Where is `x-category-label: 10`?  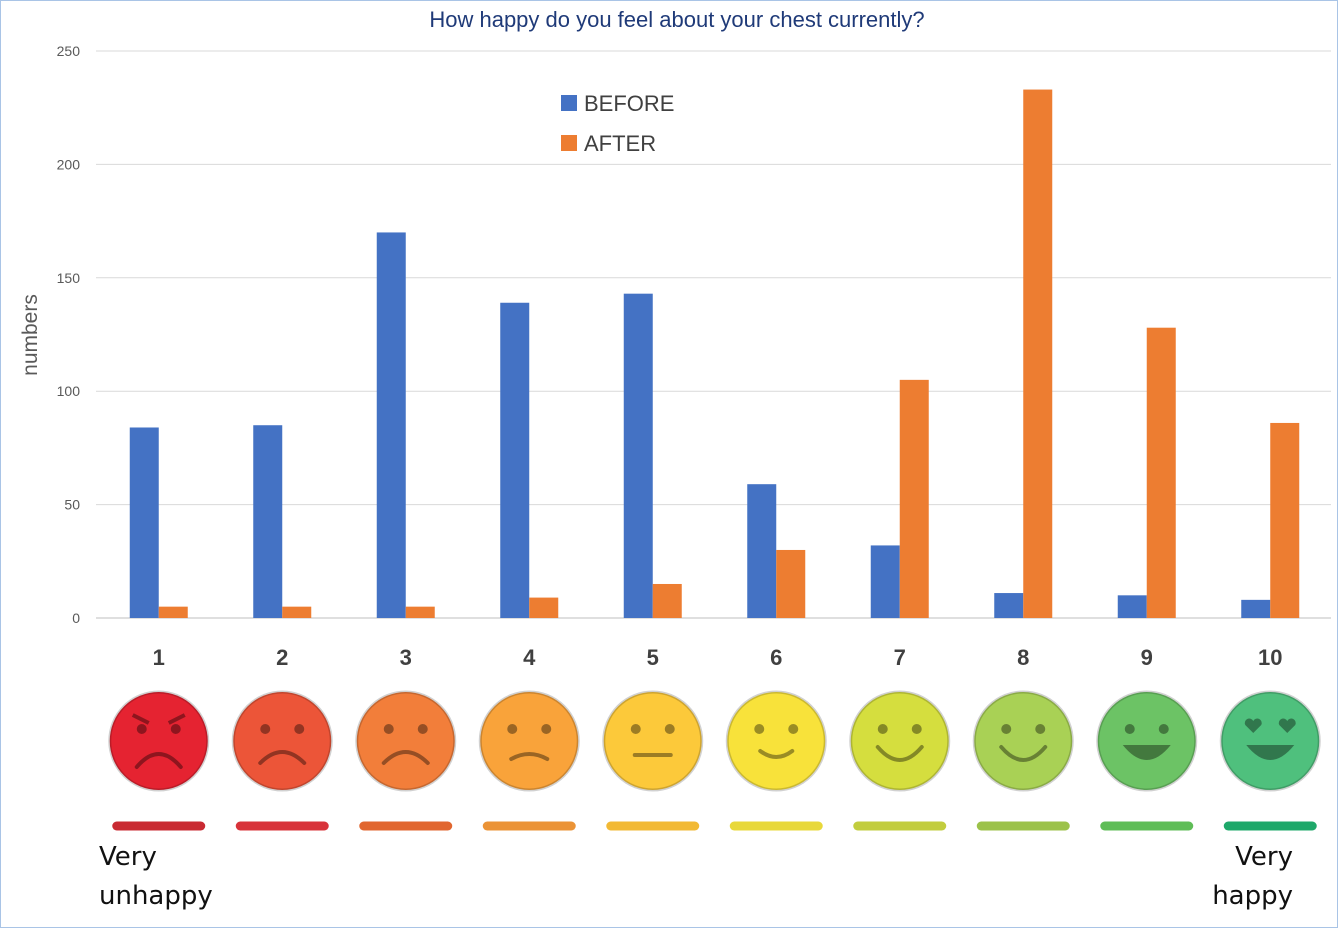
x-category-label: 10 is located at coordinates (1270, 657).